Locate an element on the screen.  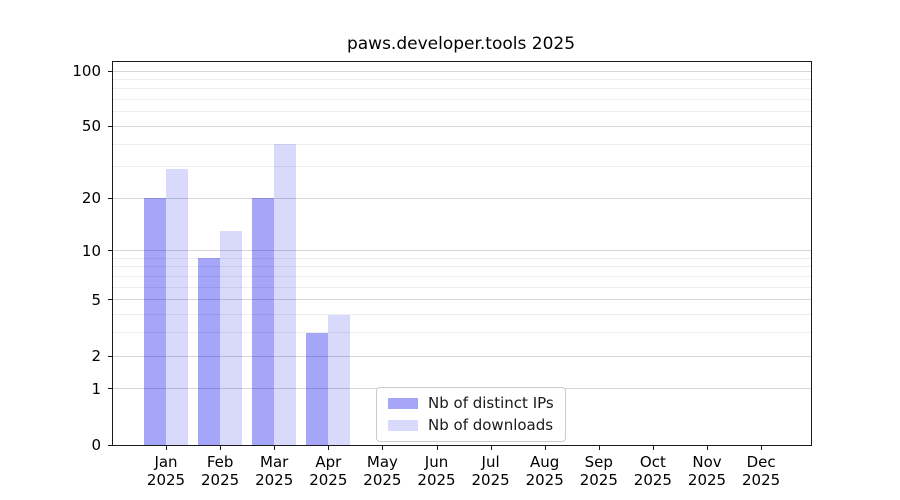
bar-nb-of-downloads-apr is located at coordinates (339, 379).